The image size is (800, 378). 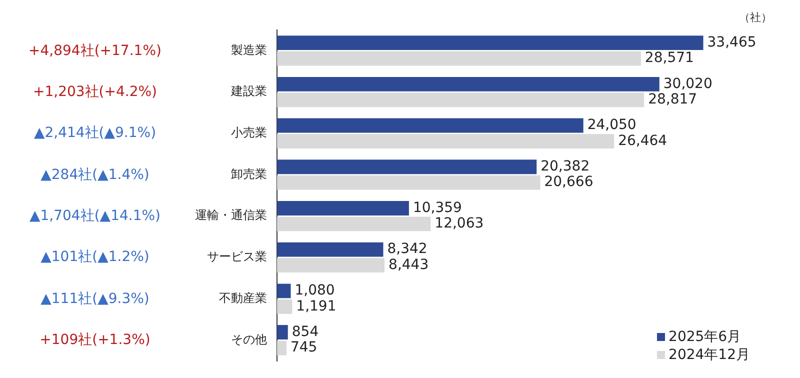 I want to click on data-label: 8,443, so click(x=408, y=264).